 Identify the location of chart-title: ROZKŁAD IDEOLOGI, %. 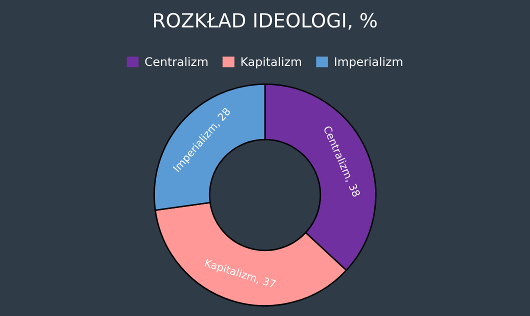
(265, 21).